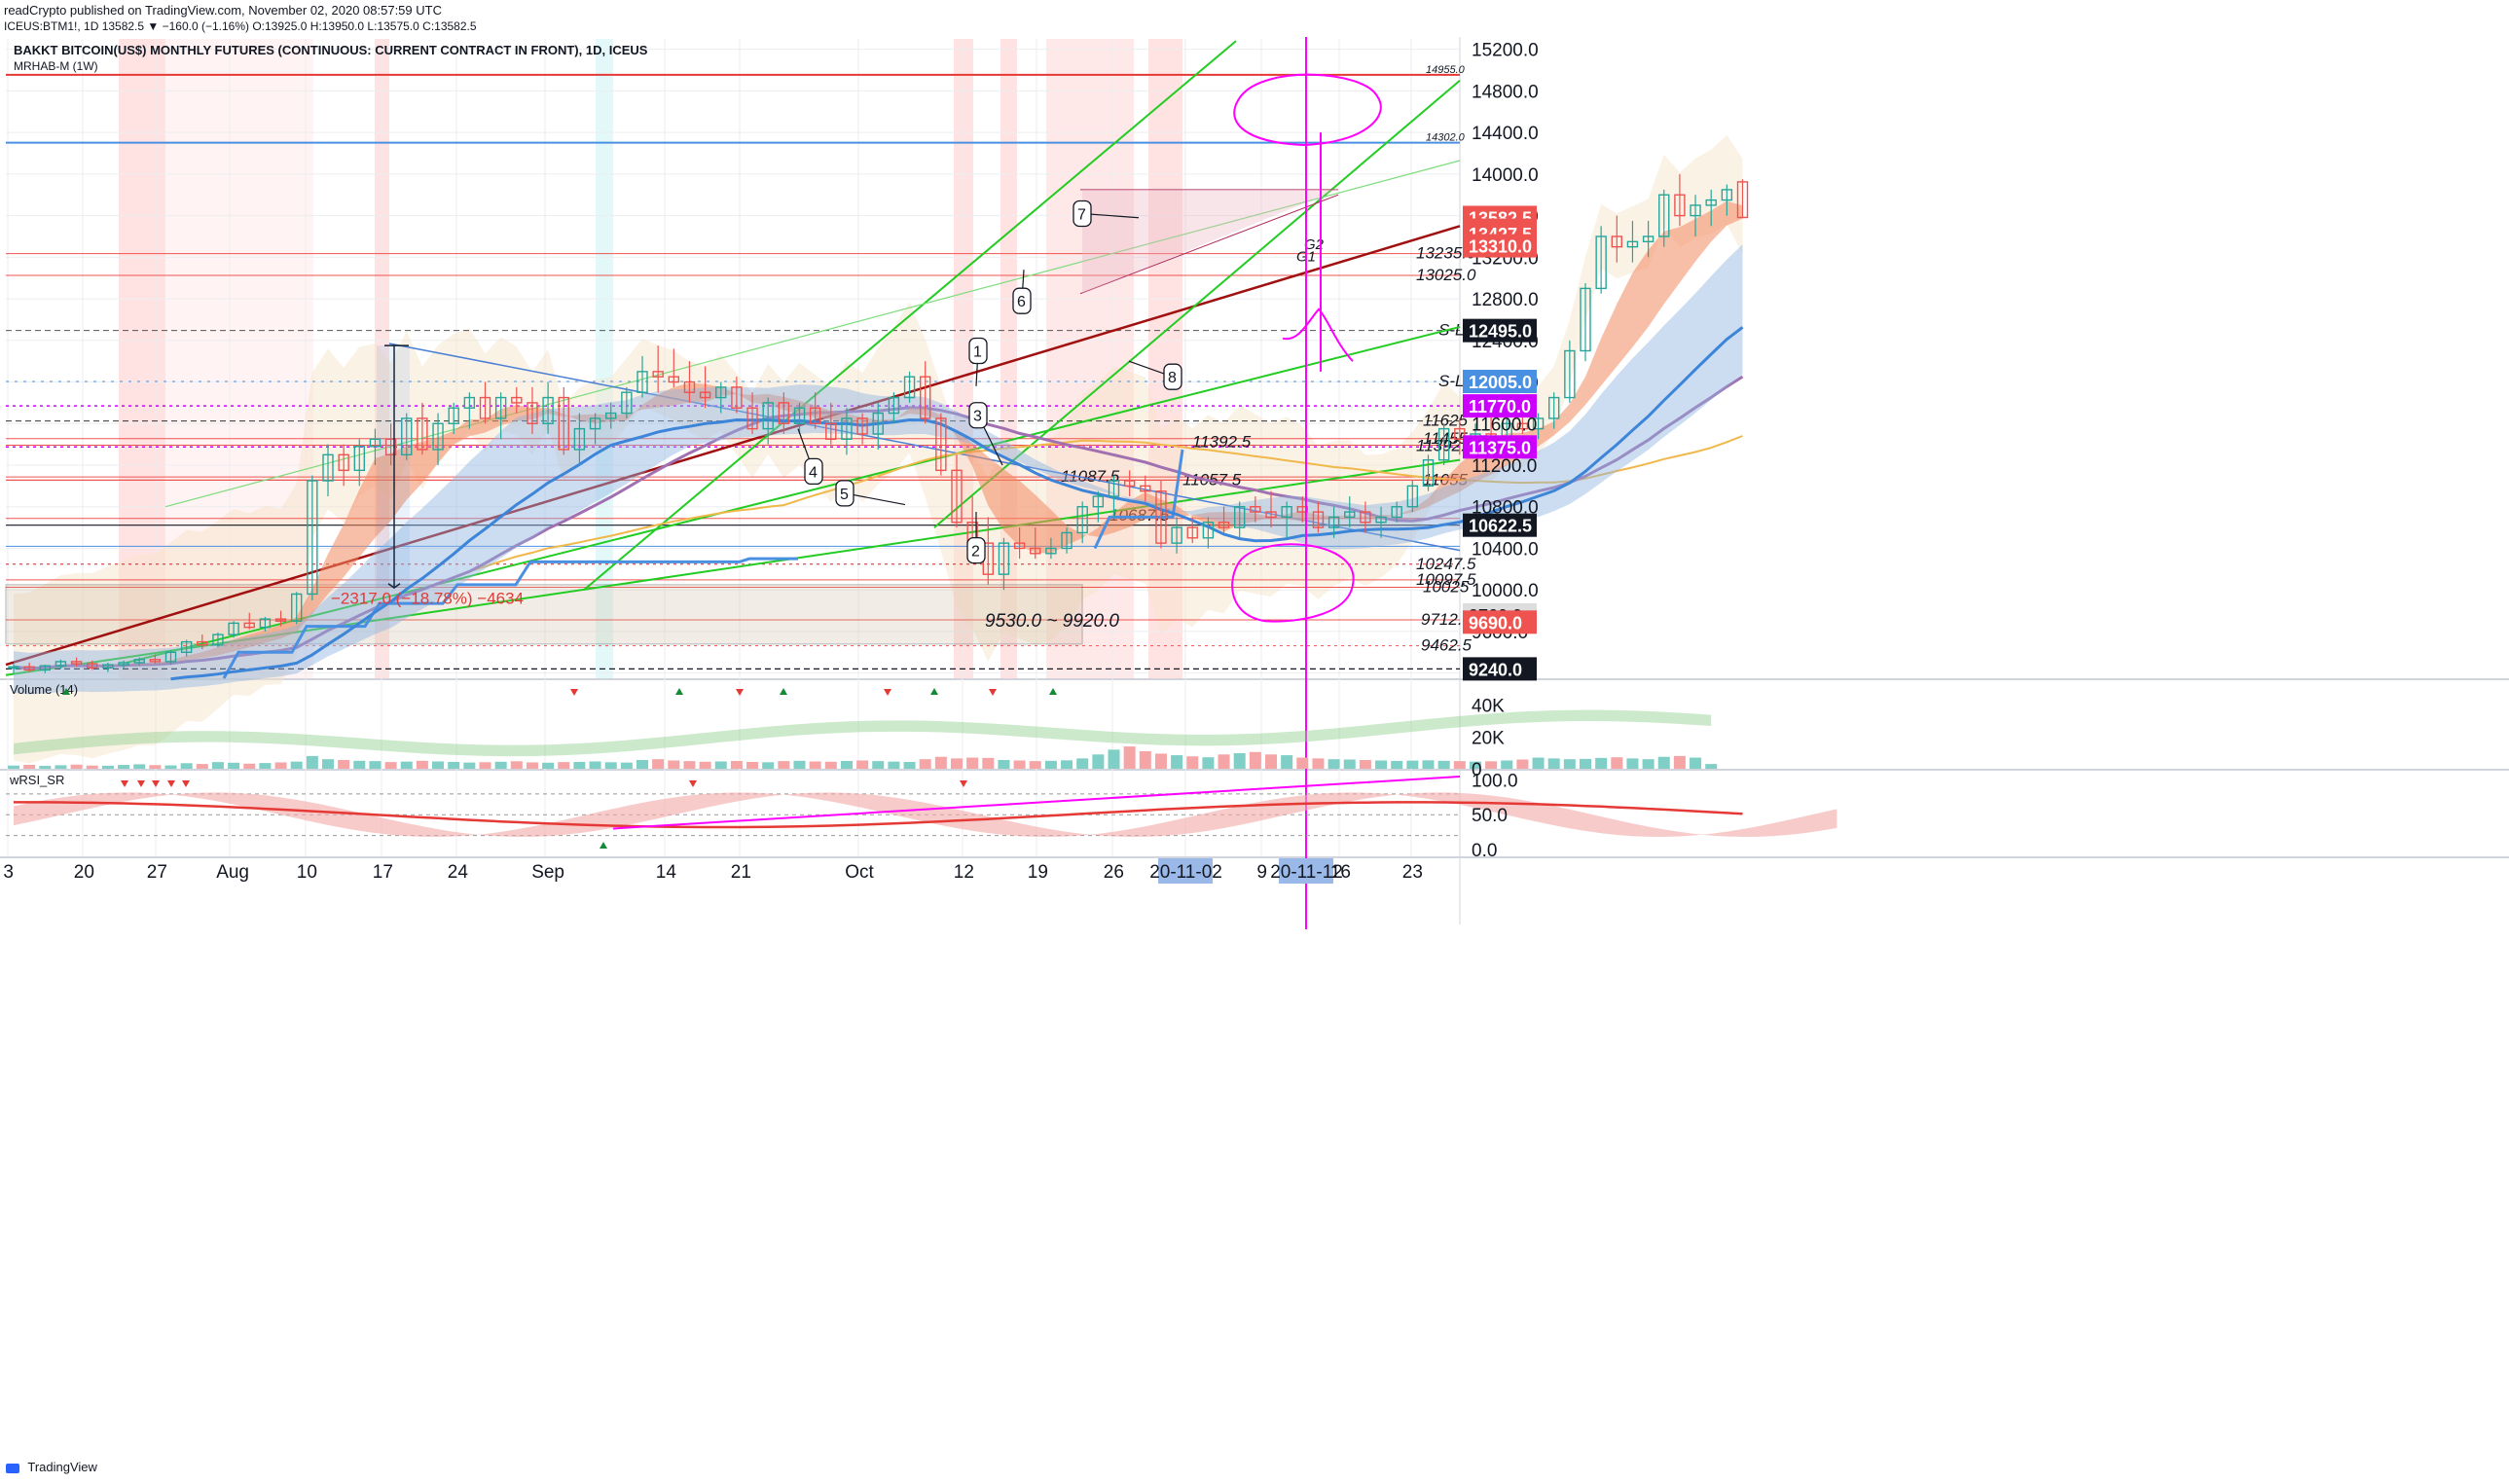 The image size is (2509, 1484). What do you see at coordinates (1446, 421) in the screenshot?
I see `level-label: 11625` at bounding box center [1446, 421].